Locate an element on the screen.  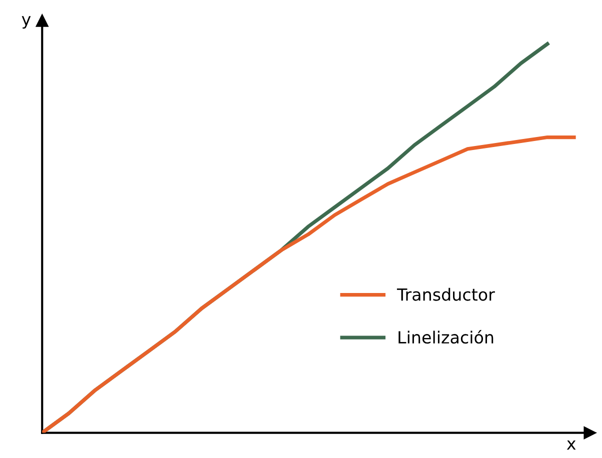
legend-label: Linelización is located at coordinates (446, 337).